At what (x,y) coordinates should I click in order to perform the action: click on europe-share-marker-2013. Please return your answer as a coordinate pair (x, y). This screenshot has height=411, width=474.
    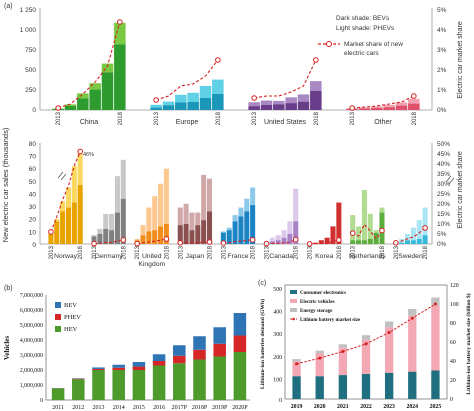
    Looking at the image, I should click on (156, 100).